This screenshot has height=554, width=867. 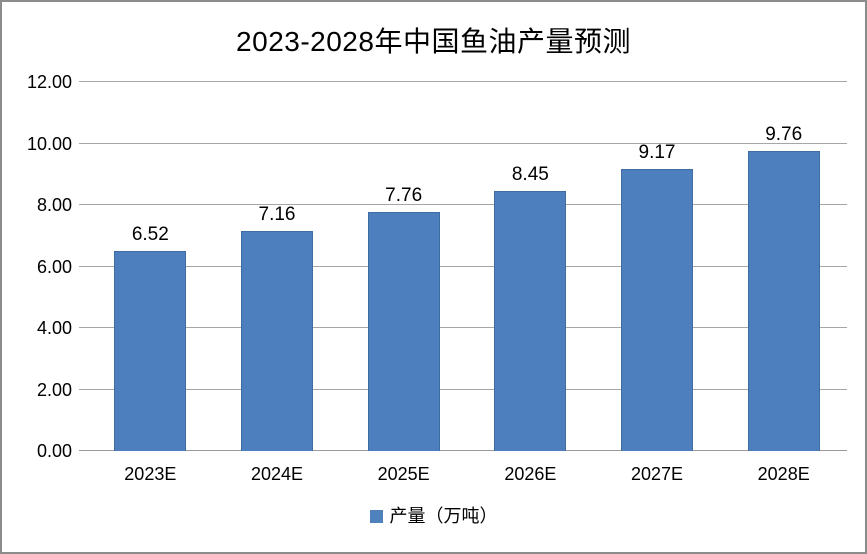 I want to click on legend-series-label: 产量（万吨）, so click(x=443, y=516).